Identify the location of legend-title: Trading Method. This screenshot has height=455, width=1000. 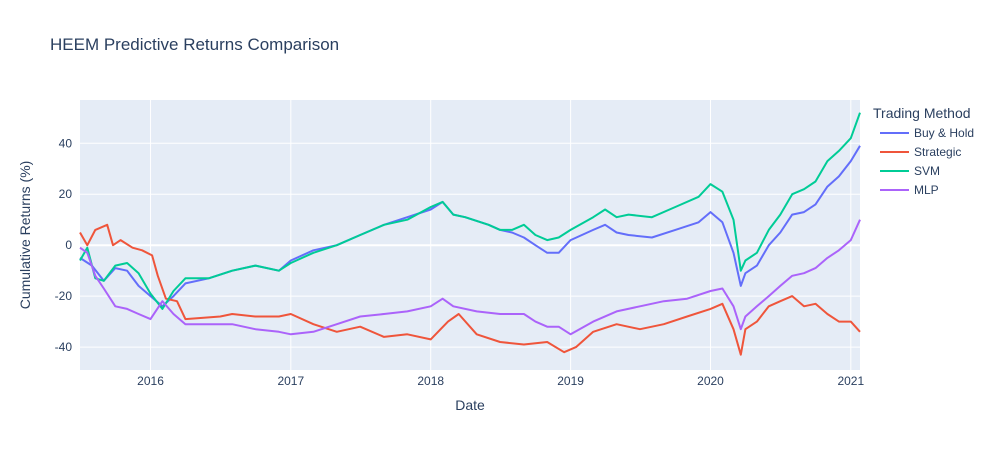
(922, 113).